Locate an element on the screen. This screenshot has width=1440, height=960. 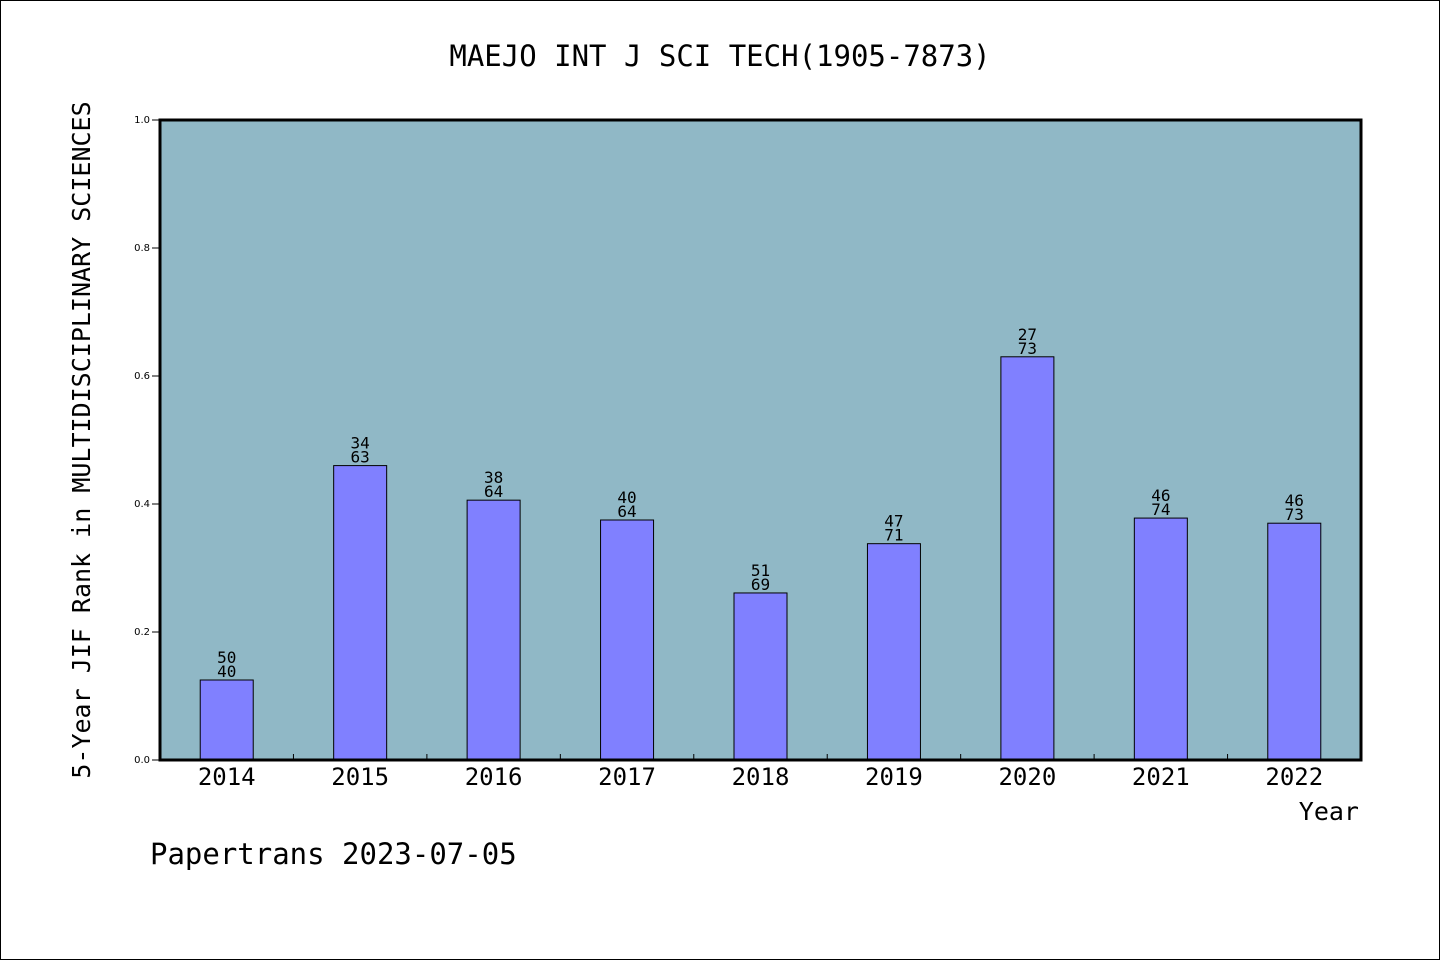
y-tick-label: 0.4 is located at coordinates (142, 504).